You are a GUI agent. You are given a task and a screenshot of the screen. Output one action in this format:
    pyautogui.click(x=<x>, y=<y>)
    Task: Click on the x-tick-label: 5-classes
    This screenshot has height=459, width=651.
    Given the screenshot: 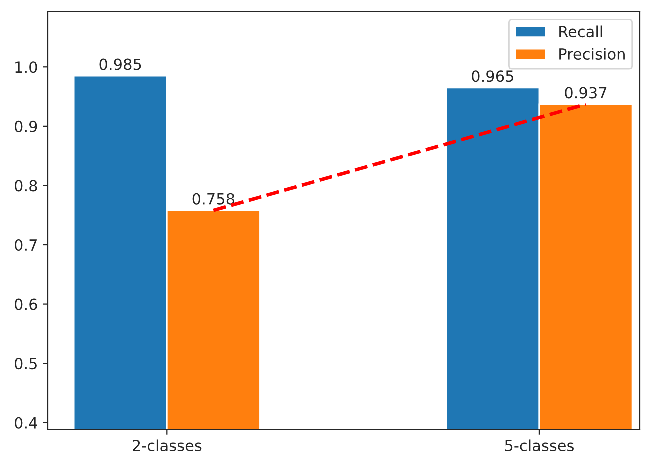 What is the action you would take?
    pyautogui.click(x=539, y=446)
    